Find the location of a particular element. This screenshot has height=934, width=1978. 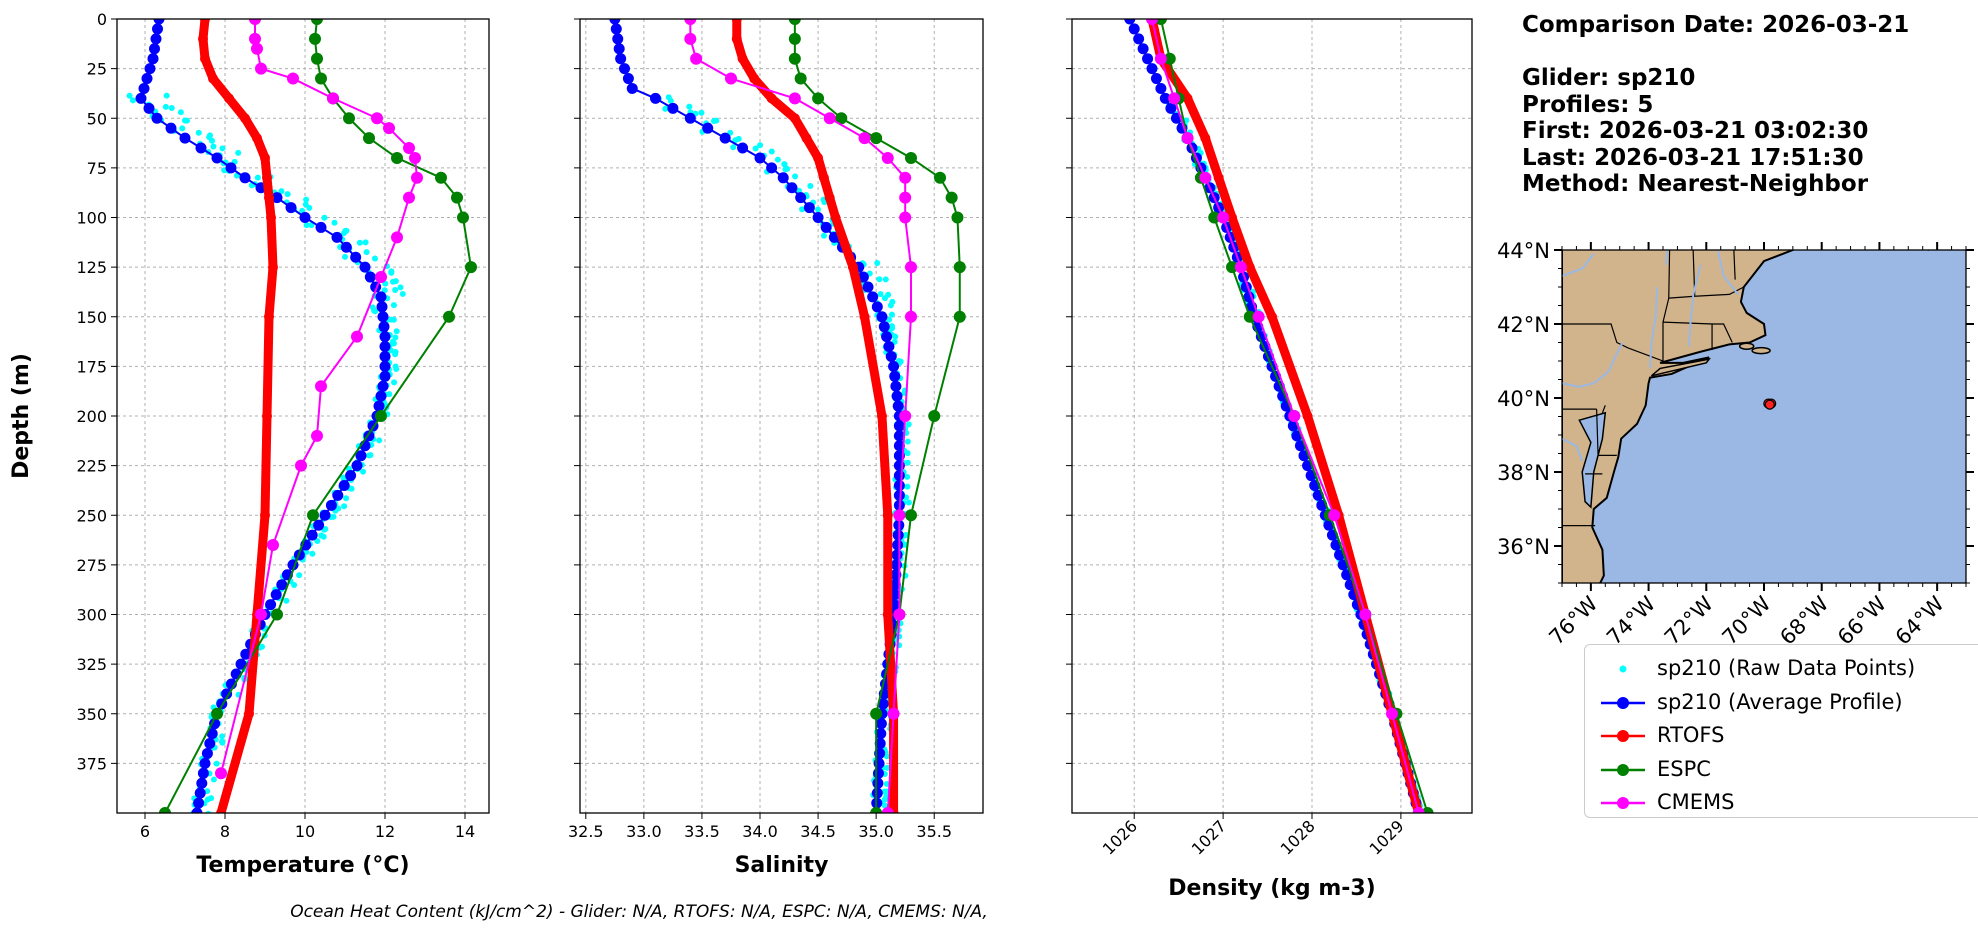

legend-item: CMEMS is located at coordinates (1781, 803).